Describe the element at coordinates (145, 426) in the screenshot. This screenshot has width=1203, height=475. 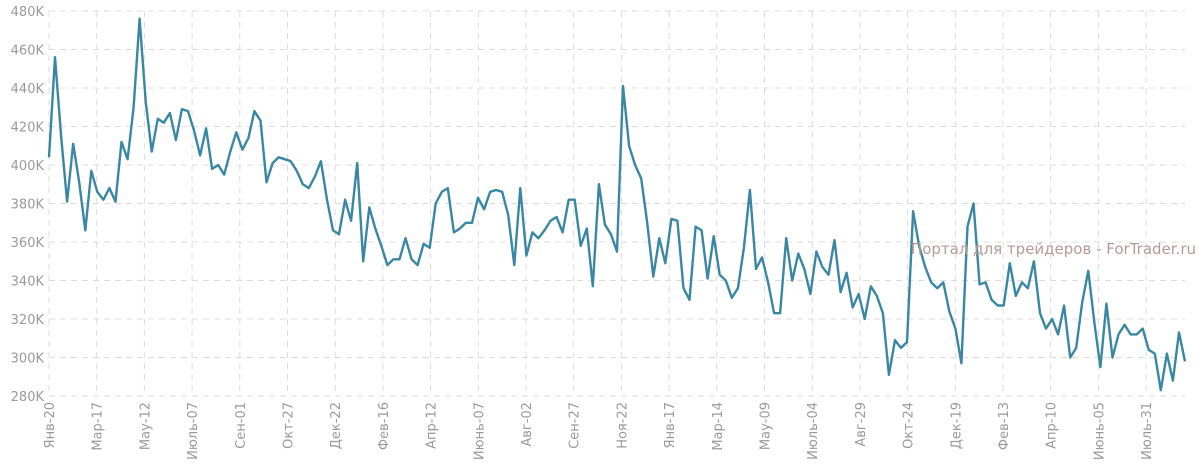
I see `x-tick-label: Мау-12` at that location.